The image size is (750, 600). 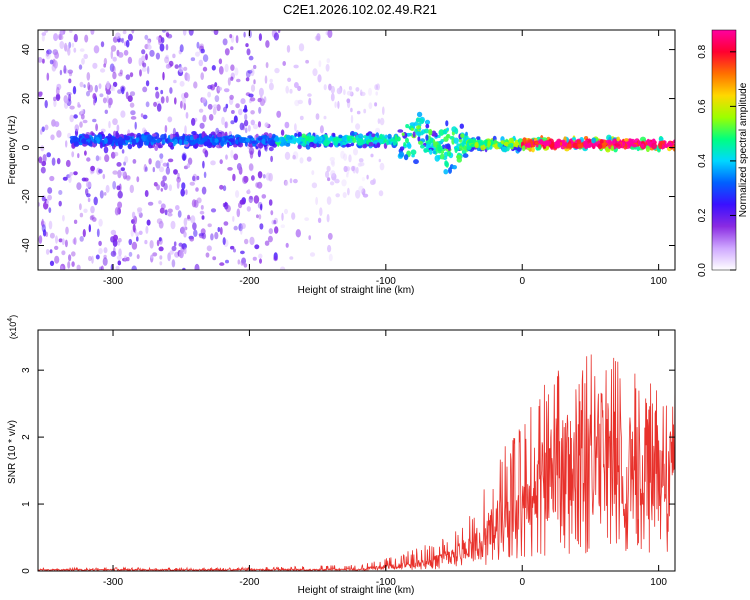 I want to click on snr-y-tick-label: 2, so click(x=26, y=437).